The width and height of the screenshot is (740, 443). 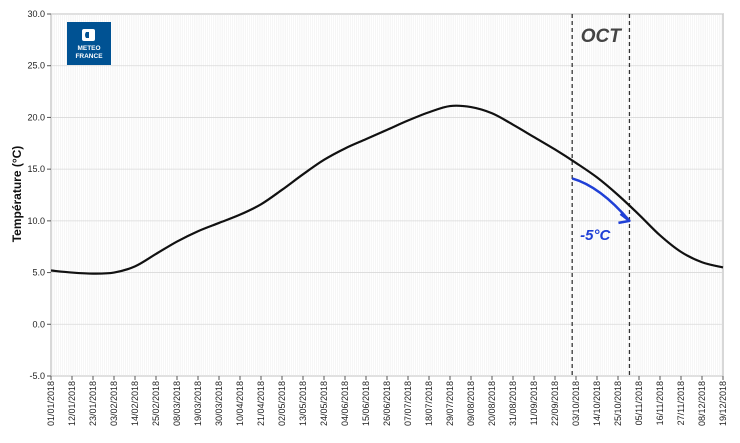 I want to click on x-tick-label: 03/10/2018, so click(x=576, y=403).